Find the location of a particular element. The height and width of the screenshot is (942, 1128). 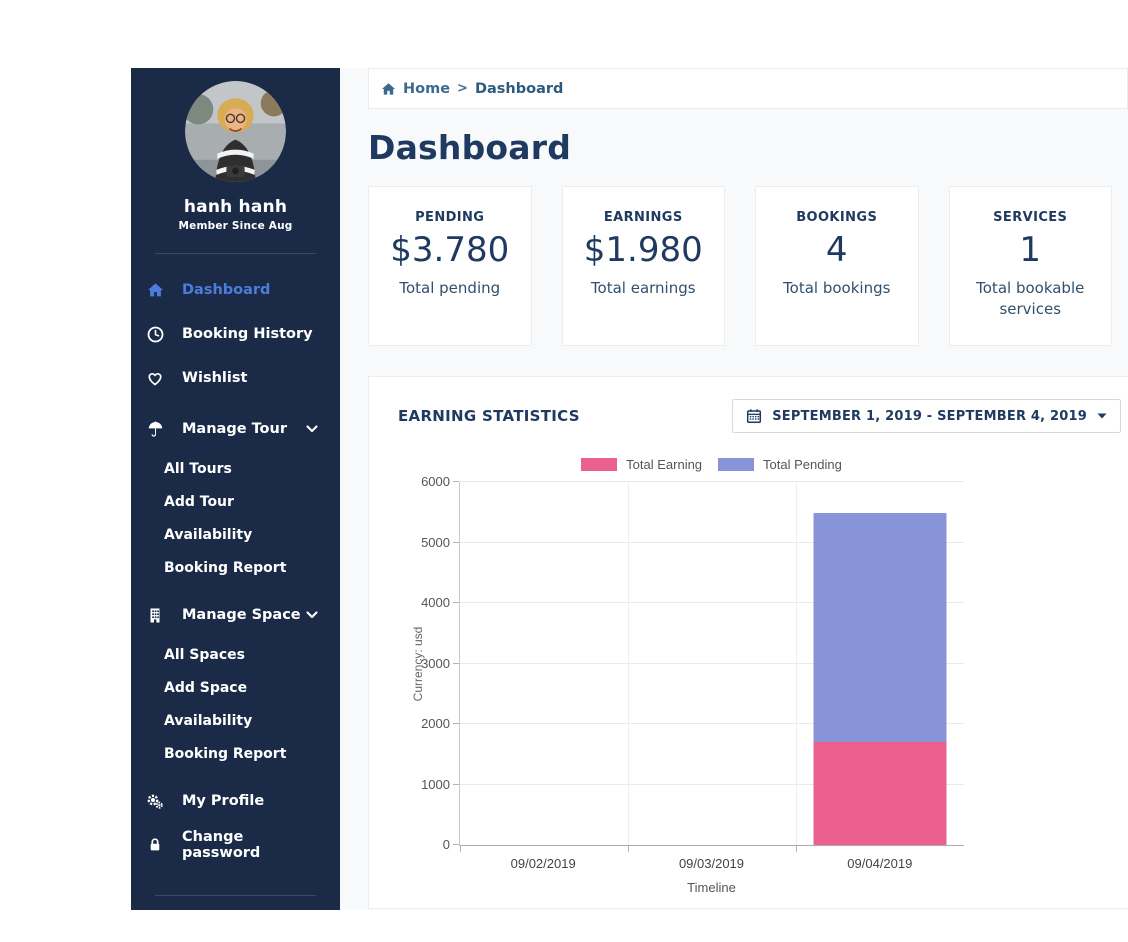

date-range-label: SEPTEMBER 1, 2019 - SEPTEMBER 4, 2019 is located at coordinates (929, 416).